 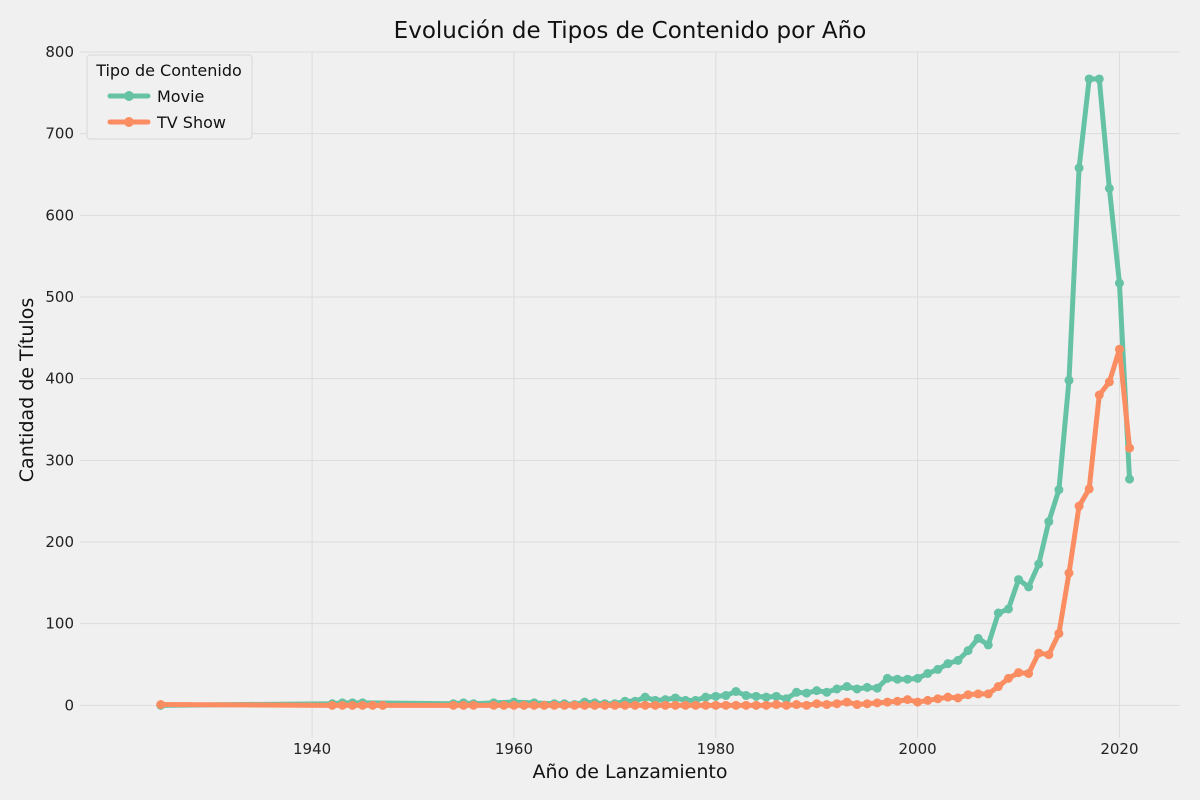 I want to click on y-tick-label: 600, so click(x=59, y=215).